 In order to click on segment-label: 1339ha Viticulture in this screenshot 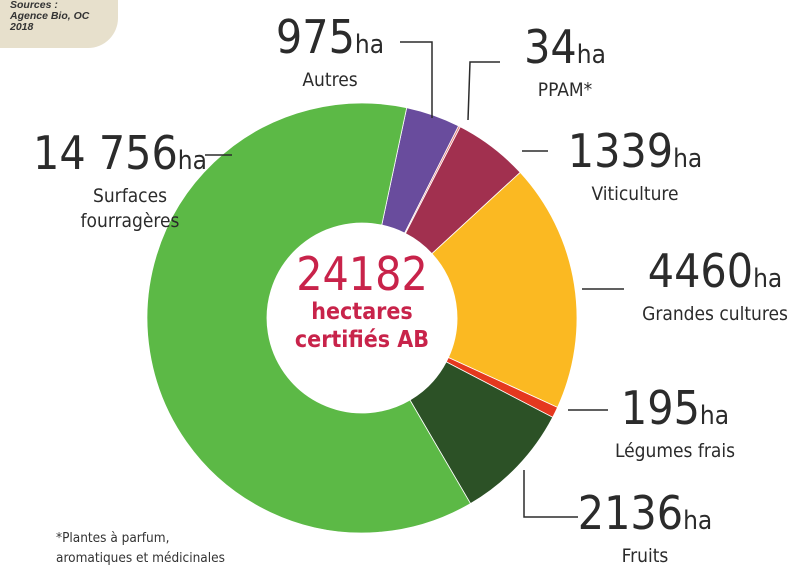, I will do `click(635, 167)`.